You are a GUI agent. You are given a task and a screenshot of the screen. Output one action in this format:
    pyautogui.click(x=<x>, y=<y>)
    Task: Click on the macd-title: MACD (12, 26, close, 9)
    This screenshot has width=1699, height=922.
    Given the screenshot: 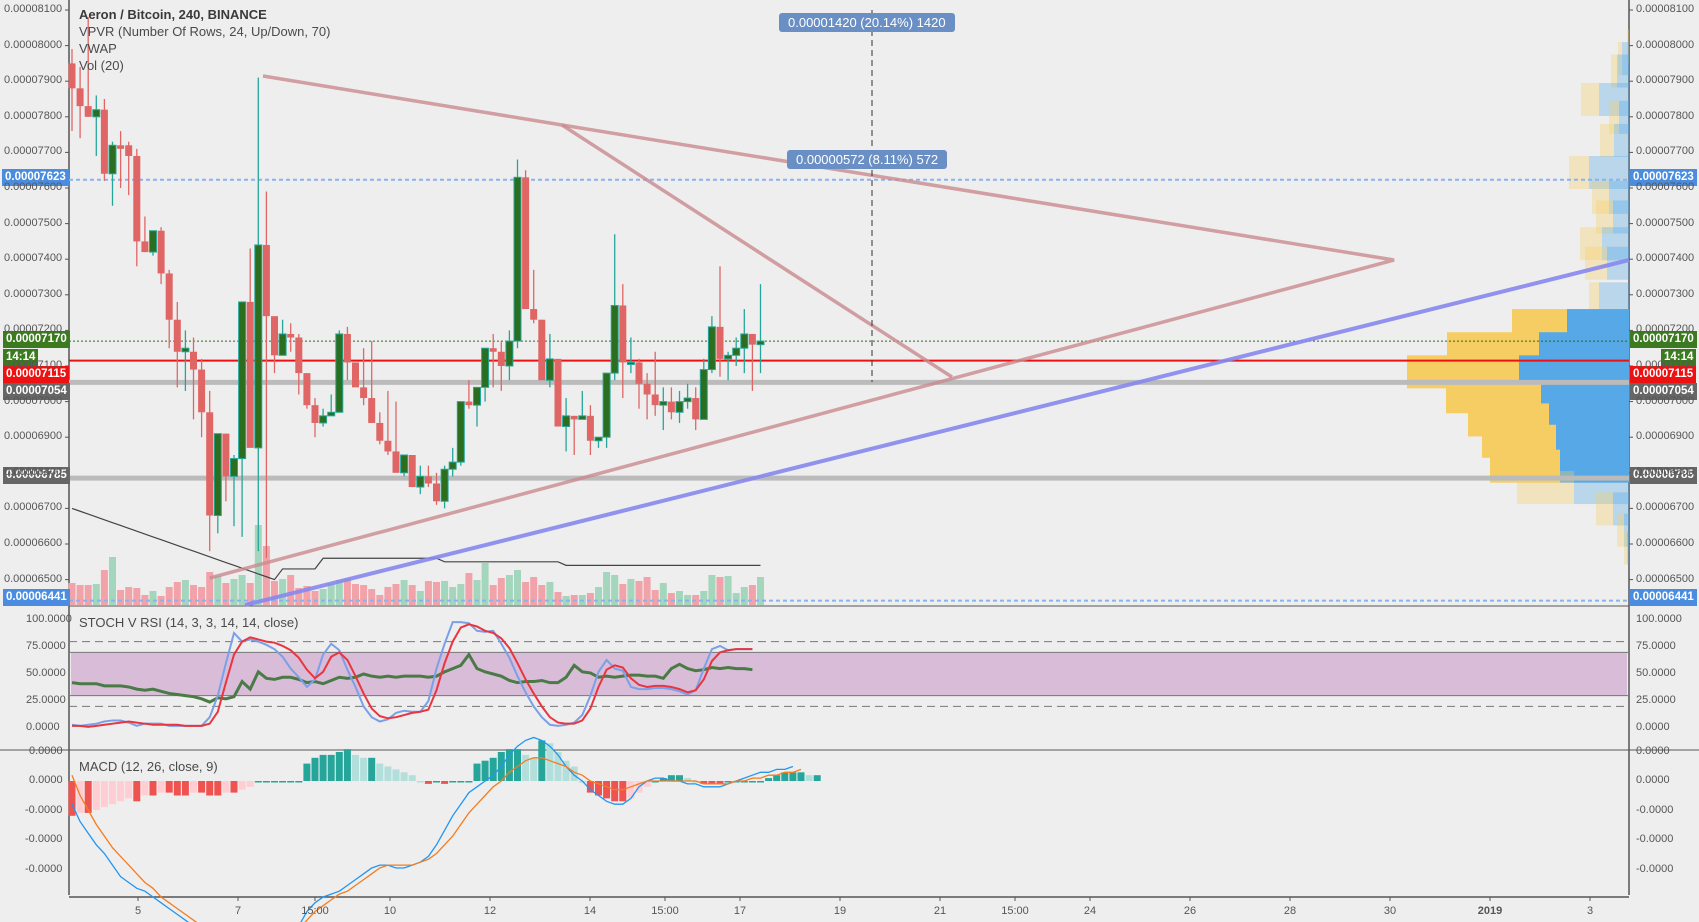 What is the action you would take?
    pyautogui.click(x=148, y=766)
    